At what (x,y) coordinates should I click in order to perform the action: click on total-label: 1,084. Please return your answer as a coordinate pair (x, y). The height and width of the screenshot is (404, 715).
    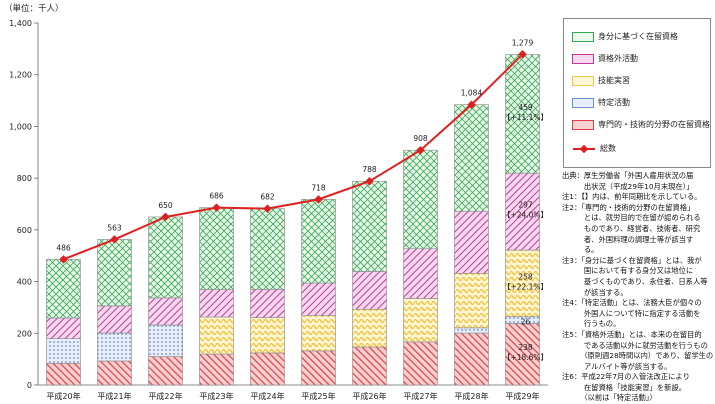
    Looking at the image, I should click on (472, 93).